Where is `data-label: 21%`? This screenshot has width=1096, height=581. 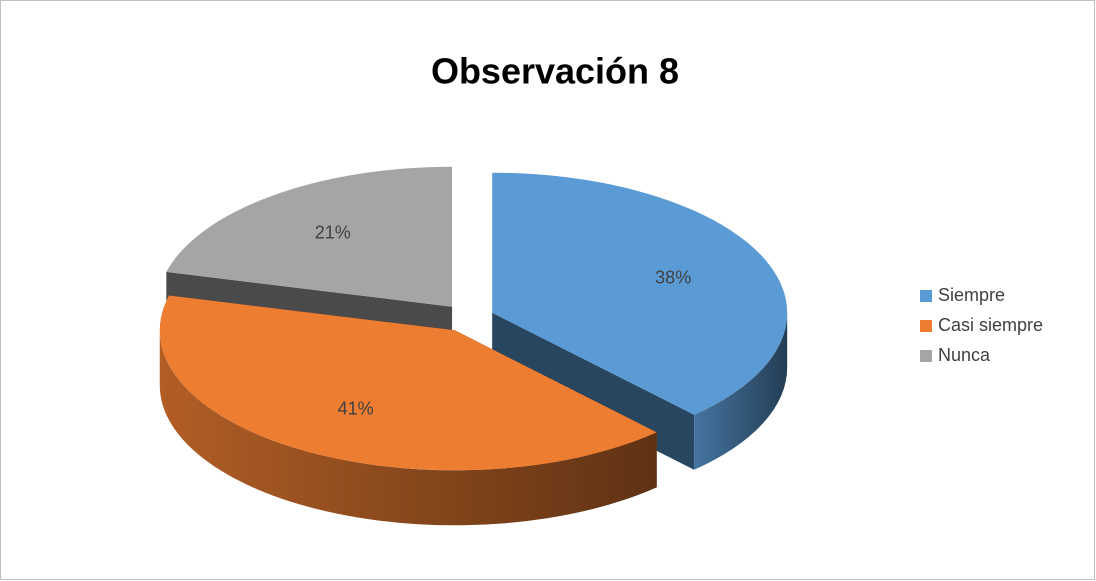 data-label: 21% is located at coordinates (333, 232).